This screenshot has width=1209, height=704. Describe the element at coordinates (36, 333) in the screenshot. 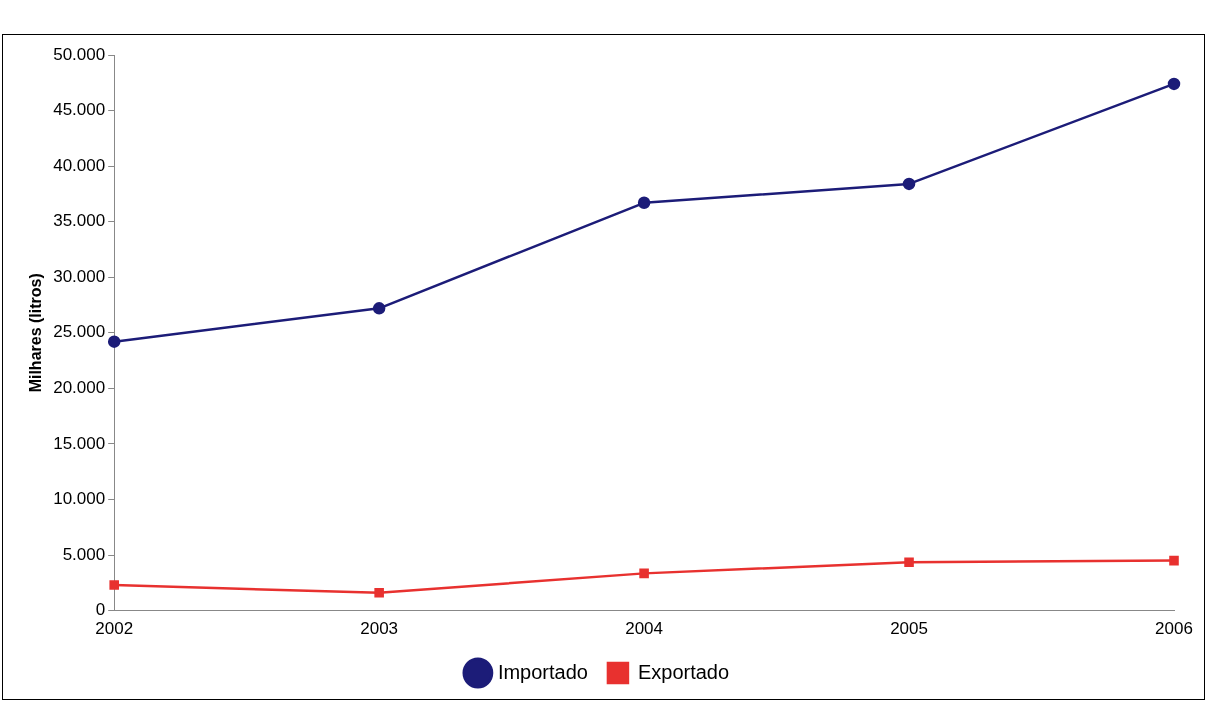

I see `y-axis-title: Milhares (litros)` at that location.